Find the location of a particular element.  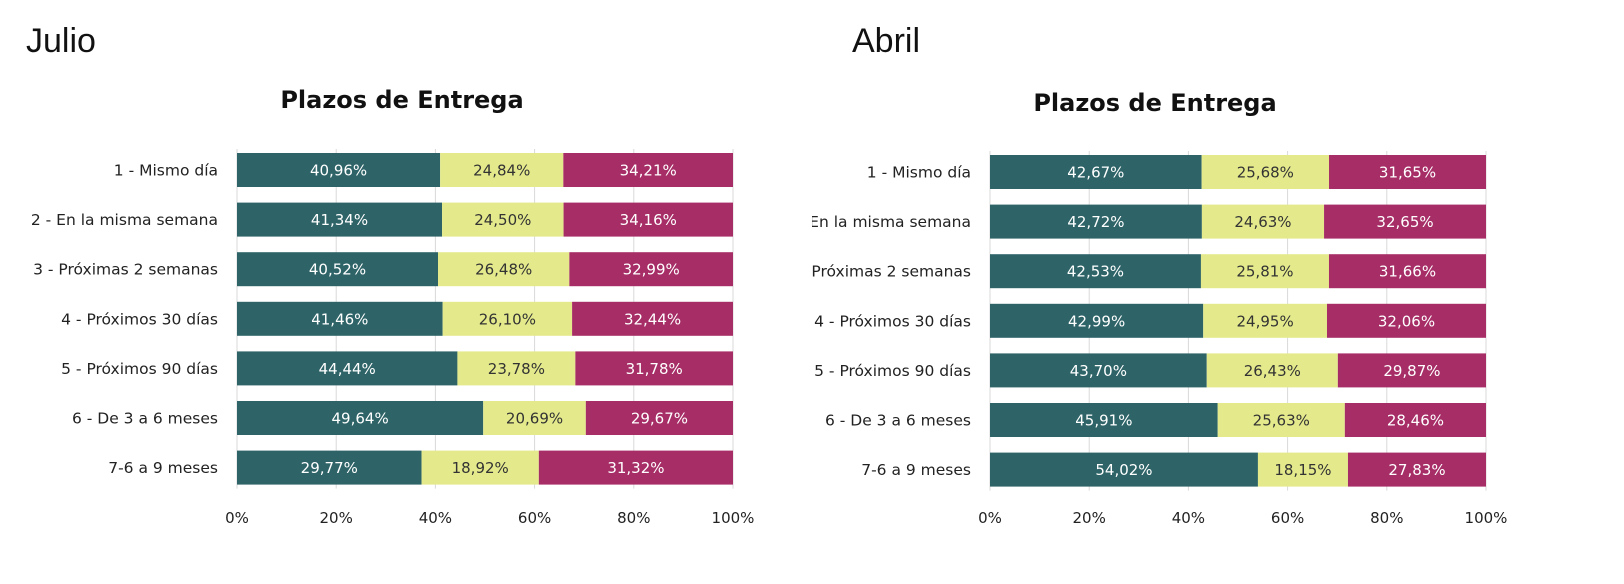

data-label: 41,34% is located at coordinates (339, 220).